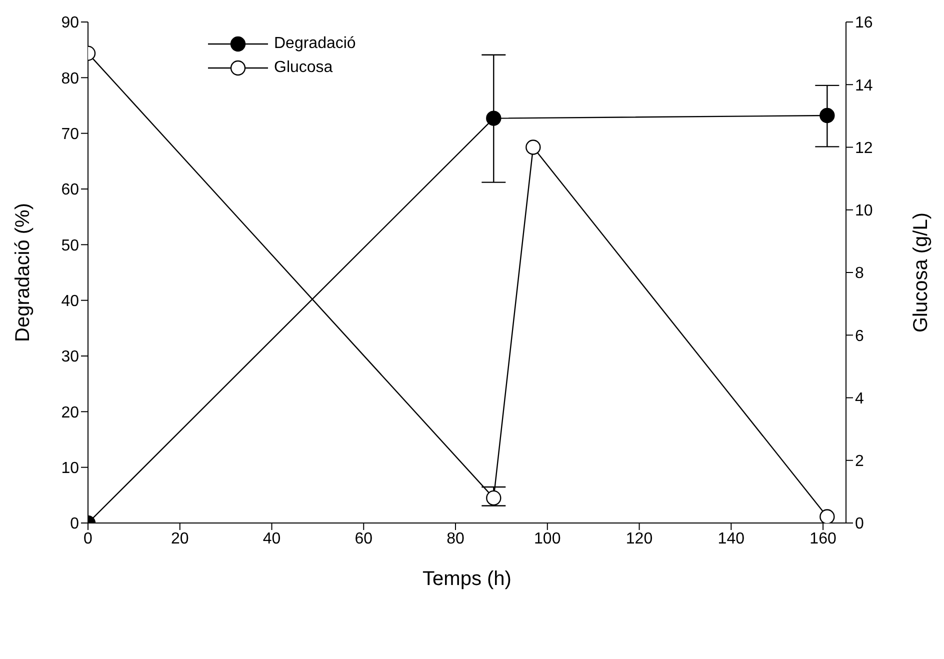  What do you see at coordinates (88, 539) in the screenshot?
I see `x-tick-label: 0` at bounding box center [88, 539].